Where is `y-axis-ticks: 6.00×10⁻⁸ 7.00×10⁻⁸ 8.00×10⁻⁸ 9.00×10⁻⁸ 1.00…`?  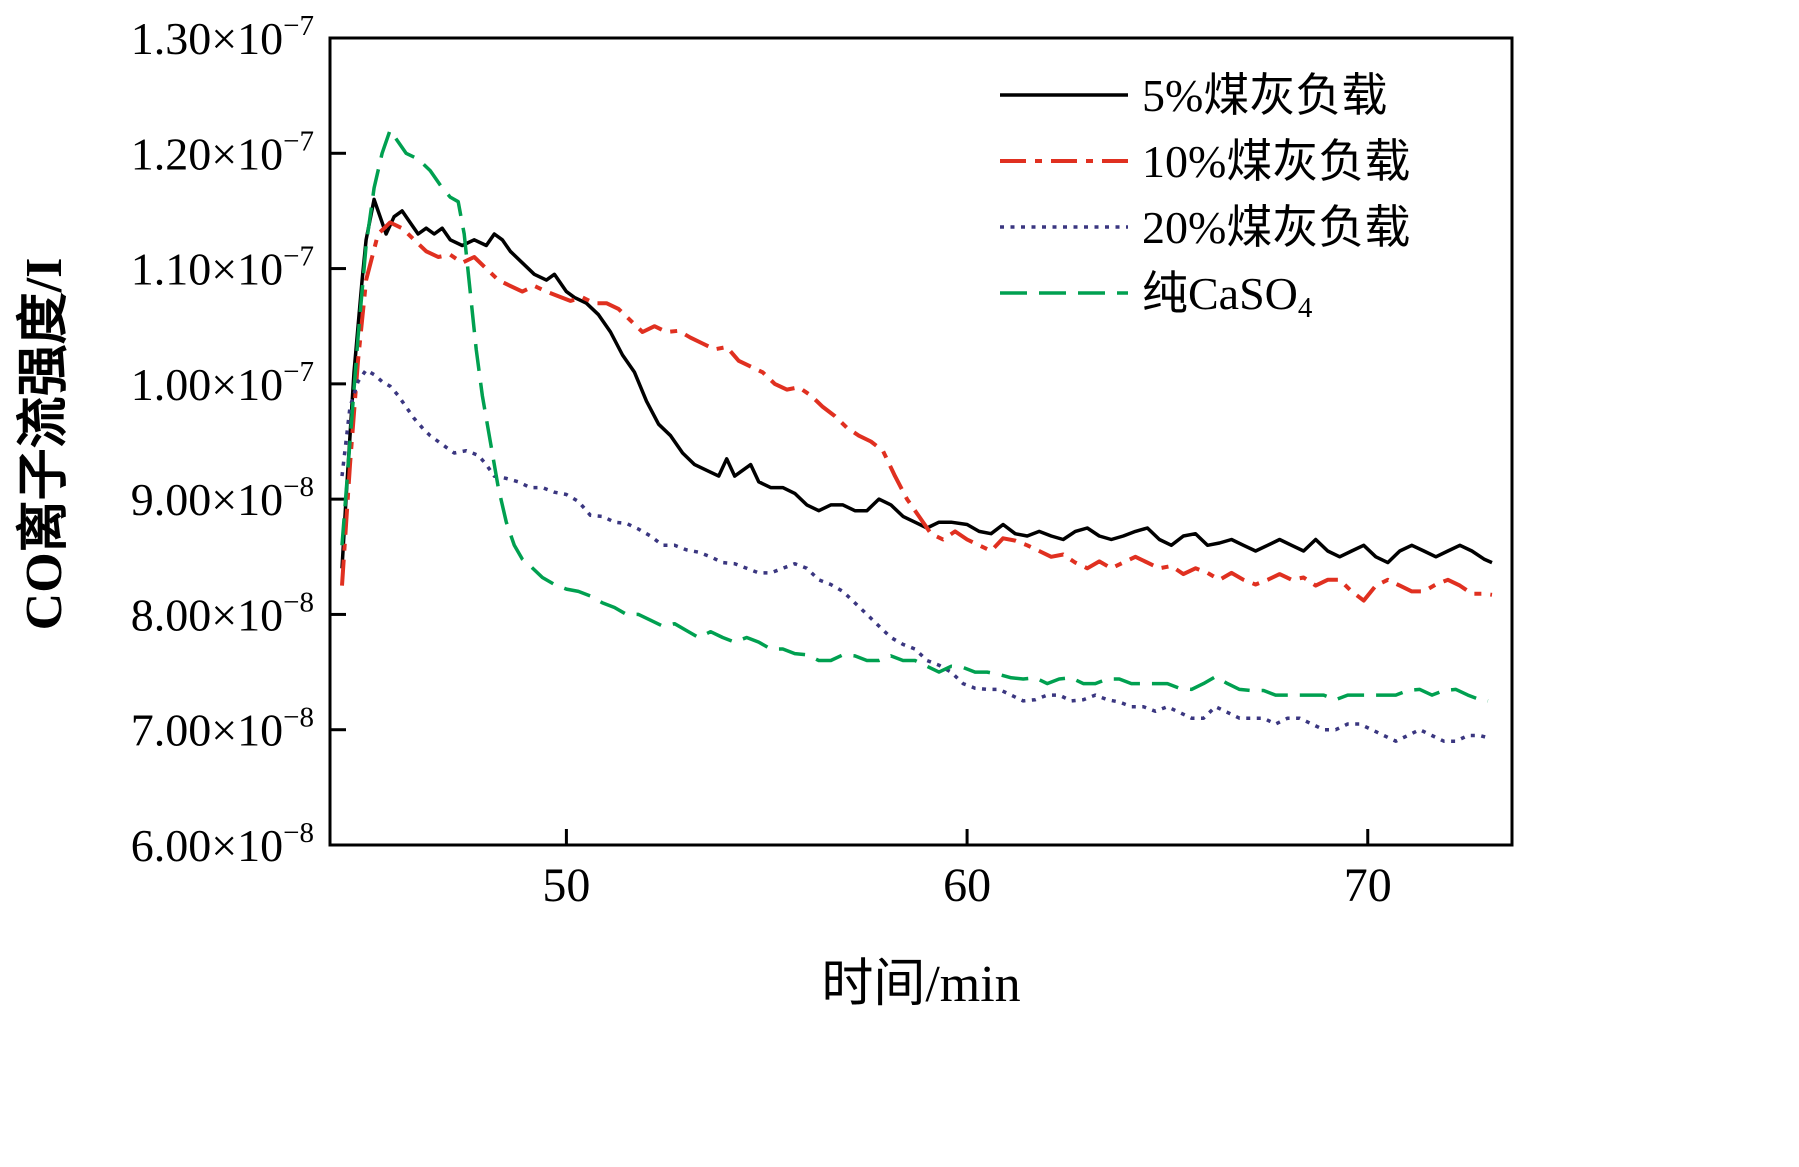 y-axis-ticks: 6.00×10⁻⁸ 7.00×10⁻⁸ 8.00×10⁻⁸ 9.00×10⁻⁸ 1.00… is located at coordinates (238, 440).